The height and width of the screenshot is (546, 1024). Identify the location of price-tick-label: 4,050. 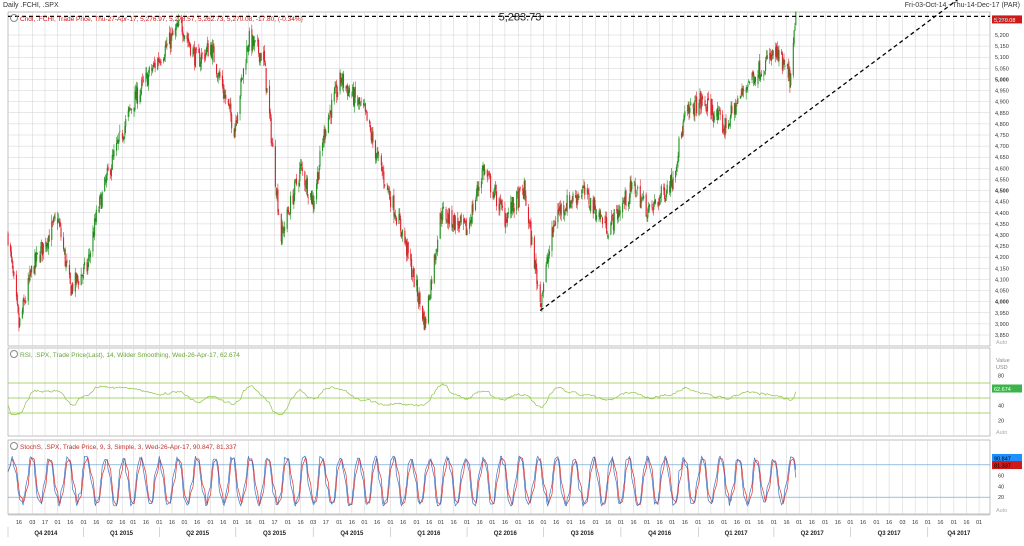
(1002, 292).